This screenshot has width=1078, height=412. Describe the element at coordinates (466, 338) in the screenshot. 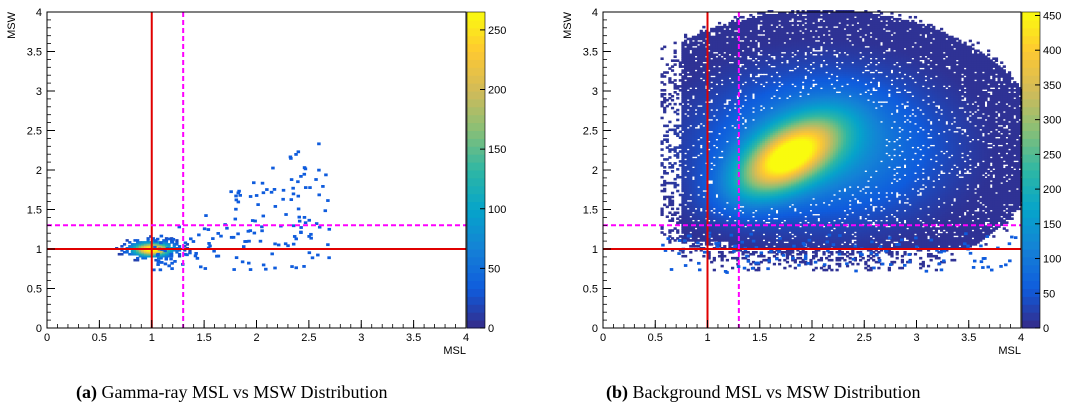

I see `x-tick-label: 4` at that location.